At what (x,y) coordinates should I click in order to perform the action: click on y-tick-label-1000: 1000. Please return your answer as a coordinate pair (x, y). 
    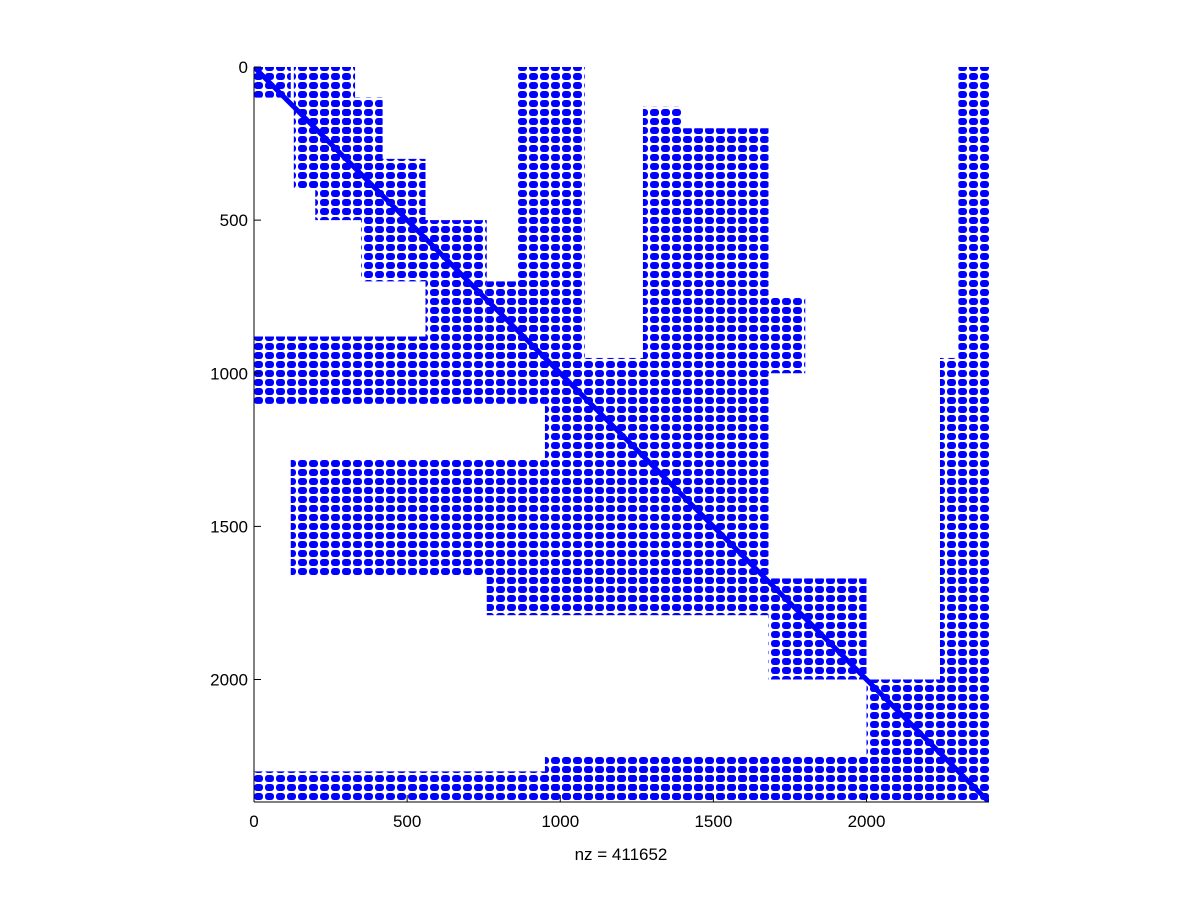
    Looking at the image, I should click on (229, 373).